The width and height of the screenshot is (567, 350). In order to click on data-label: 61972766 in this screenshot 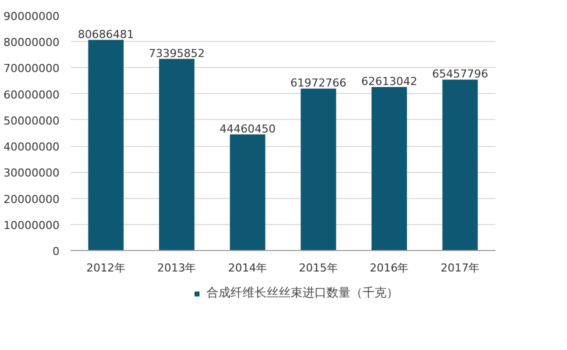, I will do `click(318, 83)`.